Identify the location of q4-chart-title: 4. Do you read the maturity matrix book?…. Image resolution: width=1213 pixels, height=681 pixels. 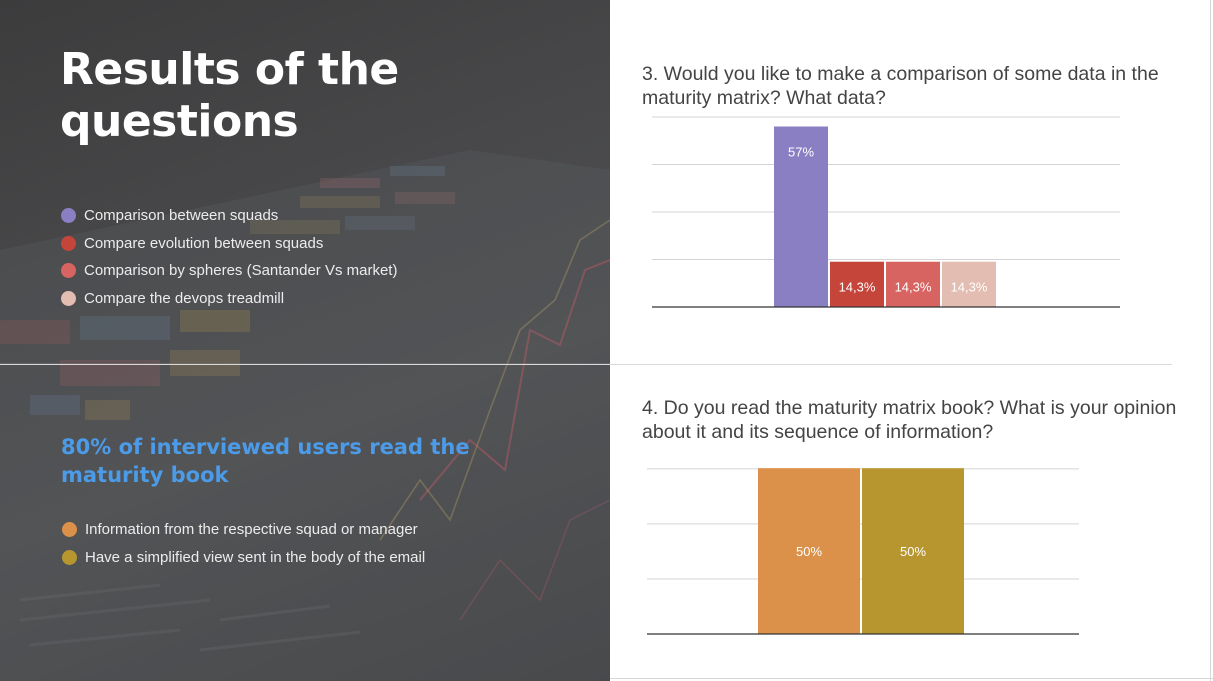
(909, 420).